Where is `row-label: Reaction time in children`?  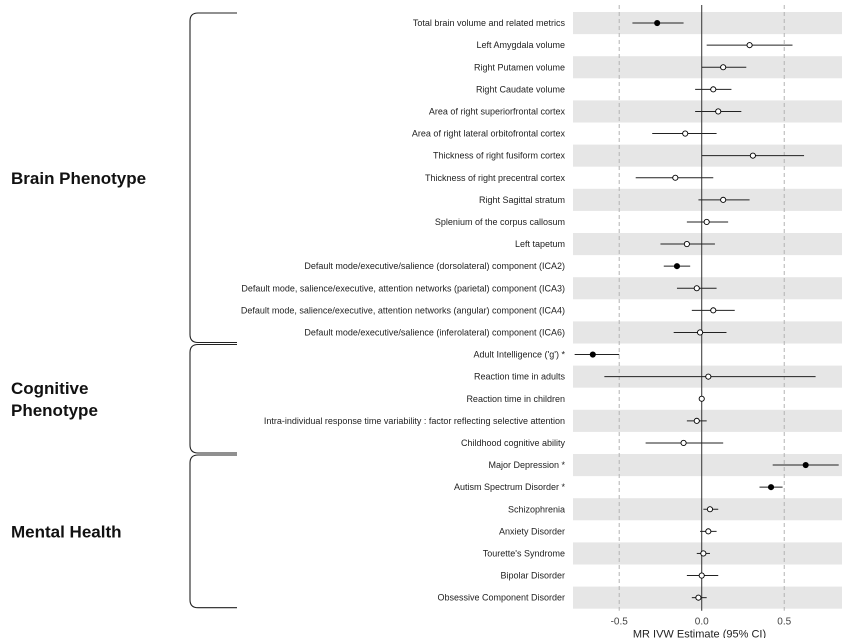 row-label: Reaction time in children is located at coordinates (515, 399).